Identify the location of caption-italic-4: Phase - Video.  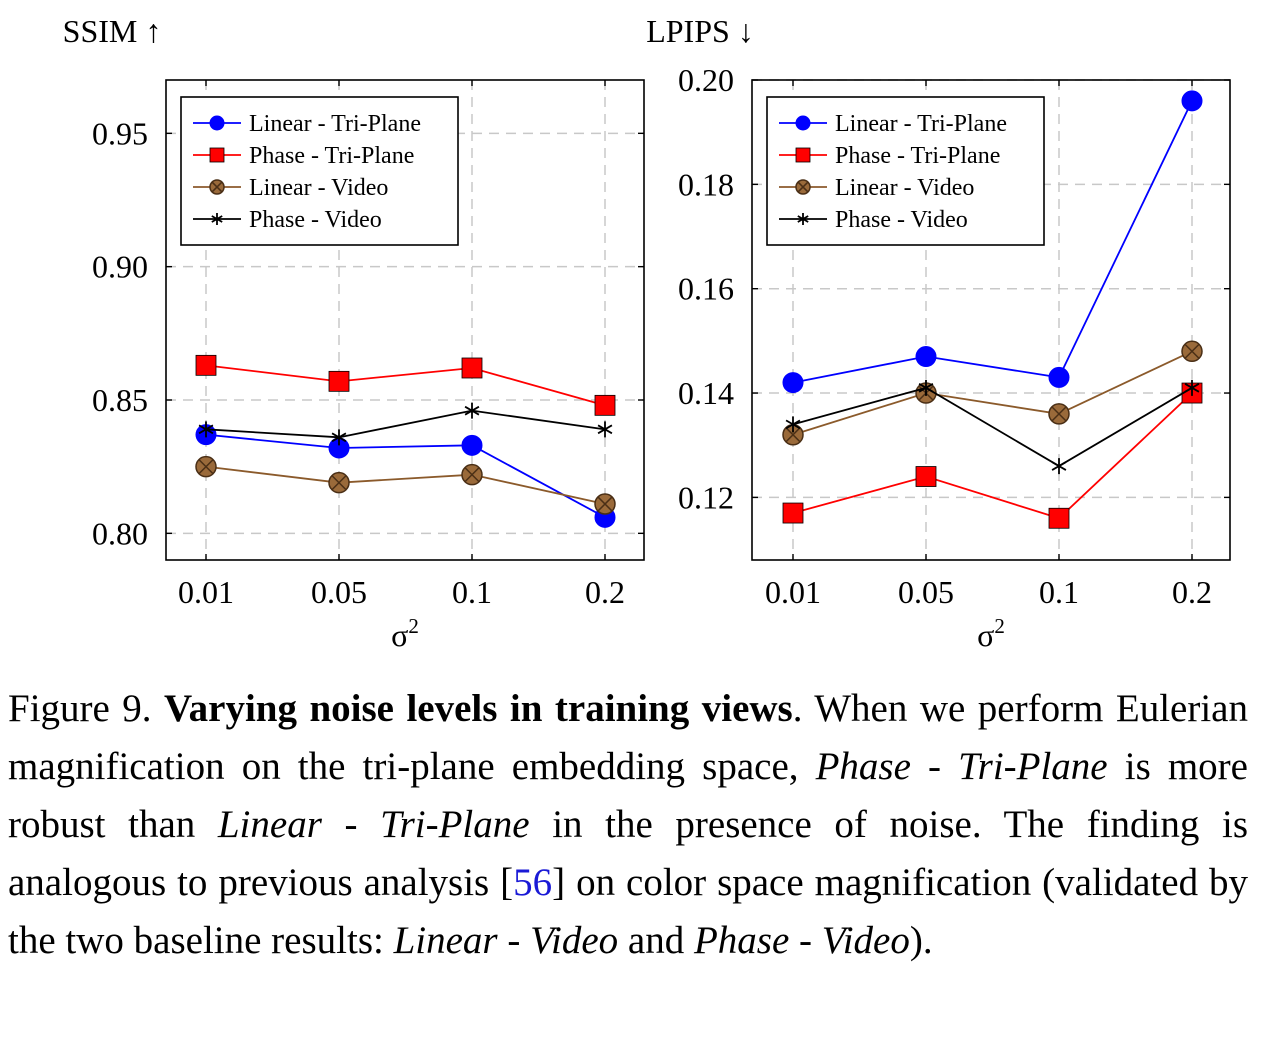
(801, 940).